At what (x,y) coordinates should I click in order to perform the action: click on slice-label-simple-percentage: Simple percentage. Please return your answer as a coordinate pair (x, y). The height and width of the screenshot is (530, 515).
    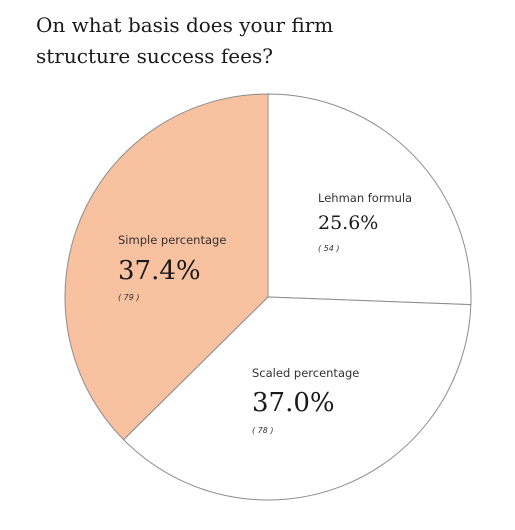
    Looking at the image, I should click on (172, 240).